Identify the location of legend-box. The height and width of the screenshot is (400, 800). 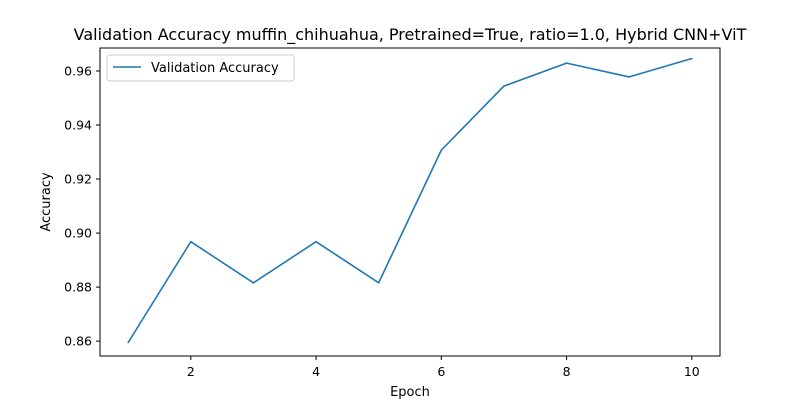
(200, 68).